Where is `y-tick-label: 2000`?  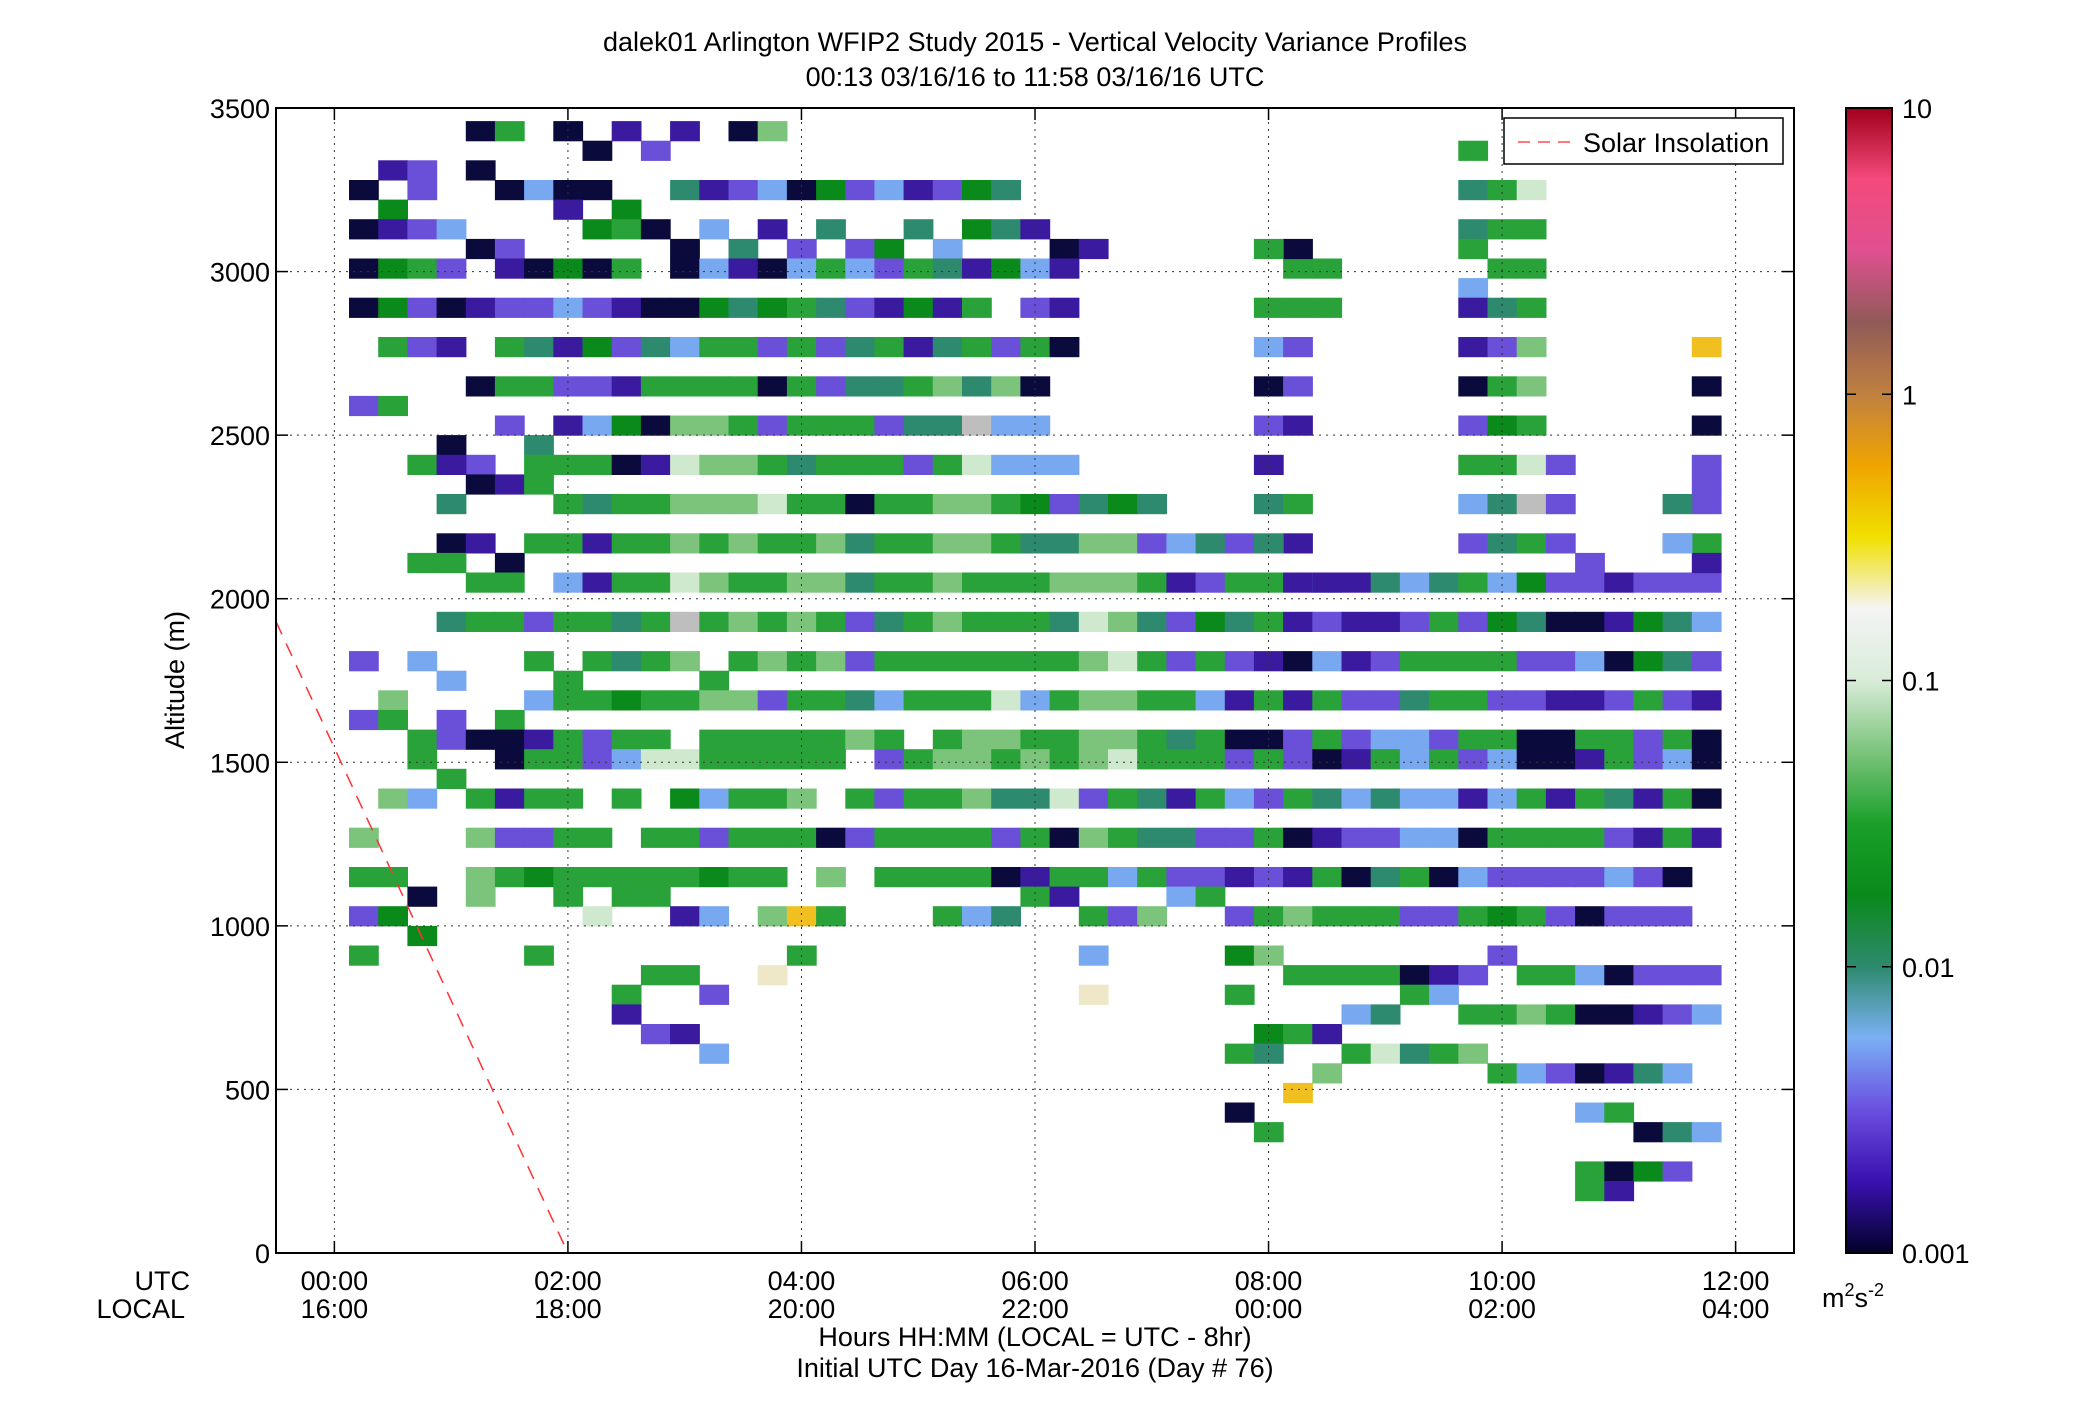
y-tick-label: 2000 is located at coordinates (240, 600).